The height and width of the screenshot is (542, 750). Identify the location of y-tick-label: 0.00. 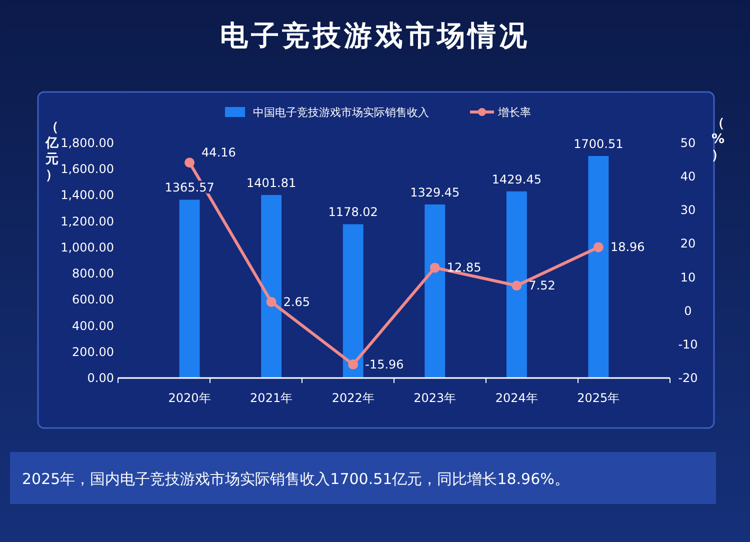
(100, 378).